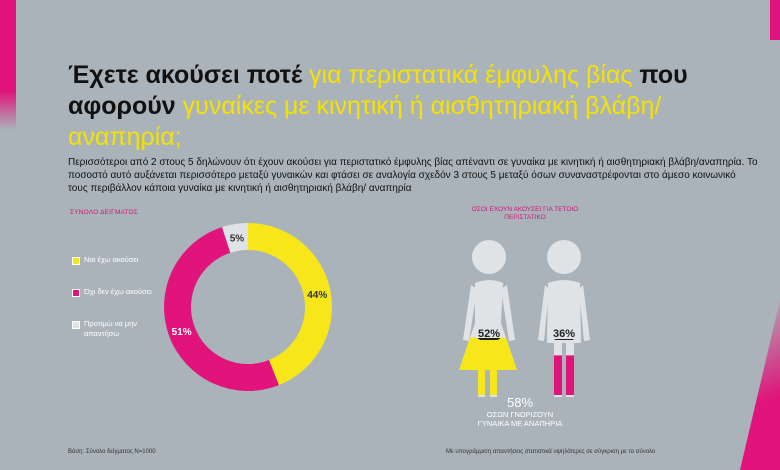  Describe the element at coordinates (290, 304) in the screenshot. I see `donut-slice-yes` at that location.